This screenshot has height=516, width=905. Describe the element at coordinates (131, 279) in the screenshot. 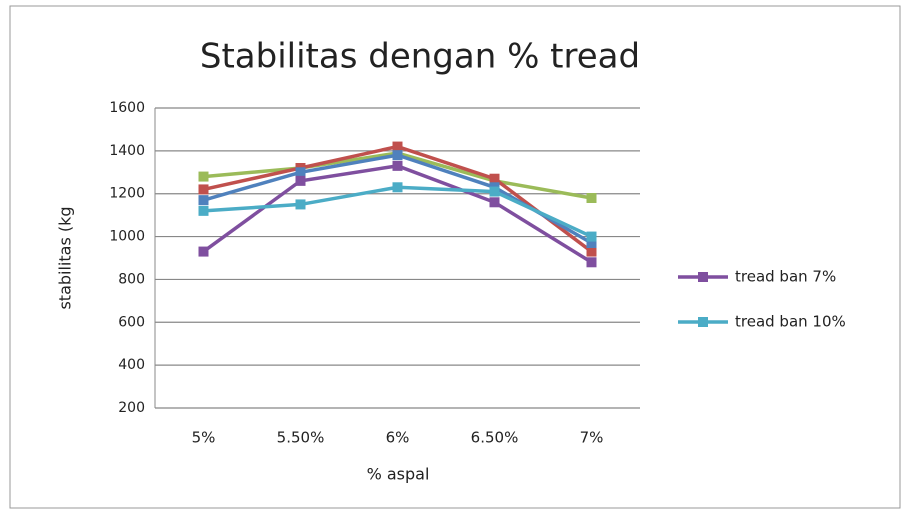

I see `y-tick-label: 800` at that location.